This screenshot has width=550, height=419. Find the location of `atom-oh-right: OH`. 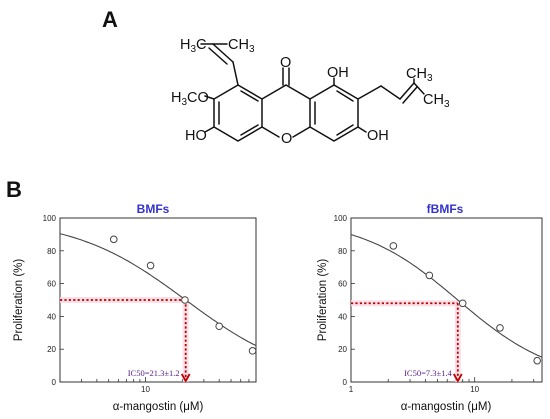

atom-oh-right: OH is located at coordinates (378, 136).